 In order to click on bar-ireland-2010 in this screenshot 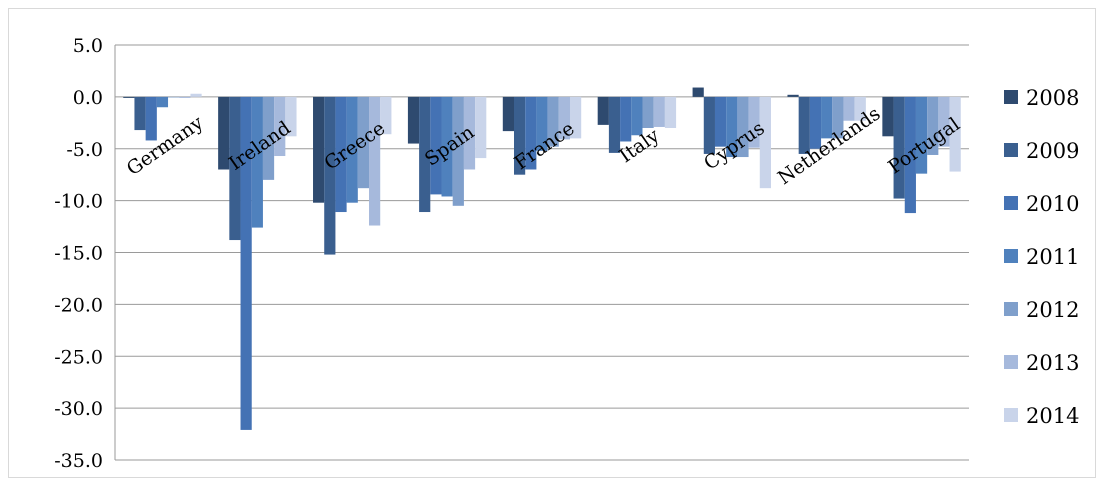, I will do `click(246, 263)`.